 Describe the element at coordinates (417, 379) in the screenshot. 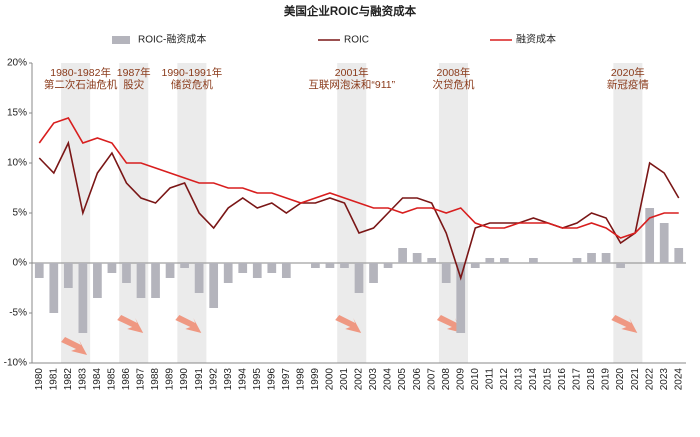

I see `x-tick-label: 2006` at that location.